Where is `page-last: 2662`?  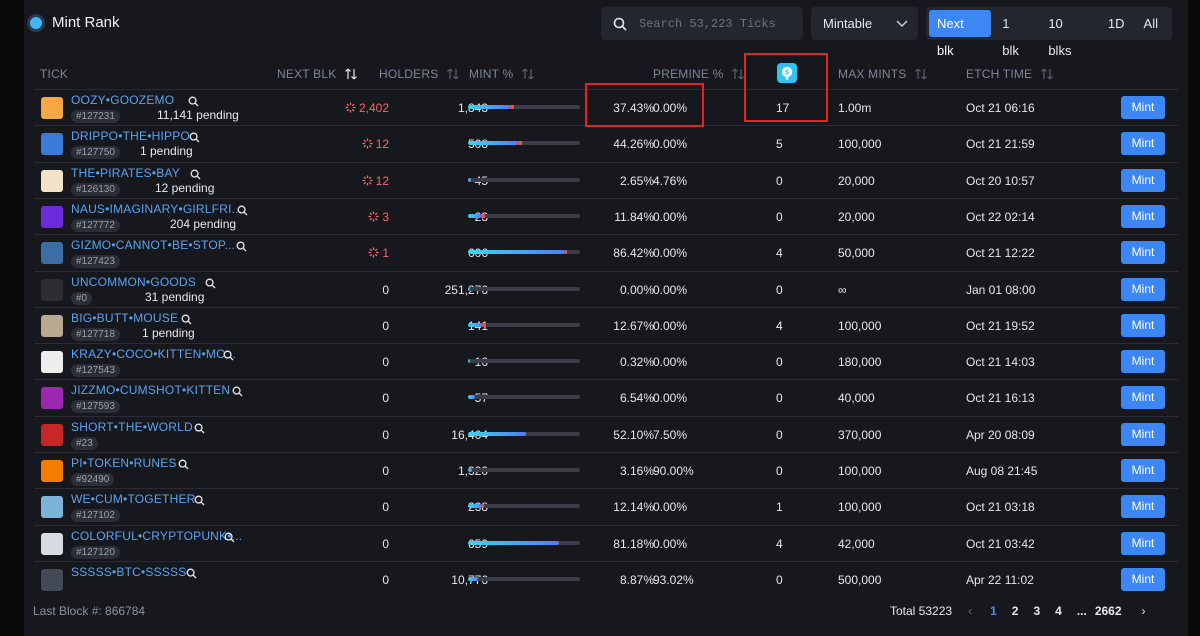
page-last: 2662 is located at coordinates (1108, 611).